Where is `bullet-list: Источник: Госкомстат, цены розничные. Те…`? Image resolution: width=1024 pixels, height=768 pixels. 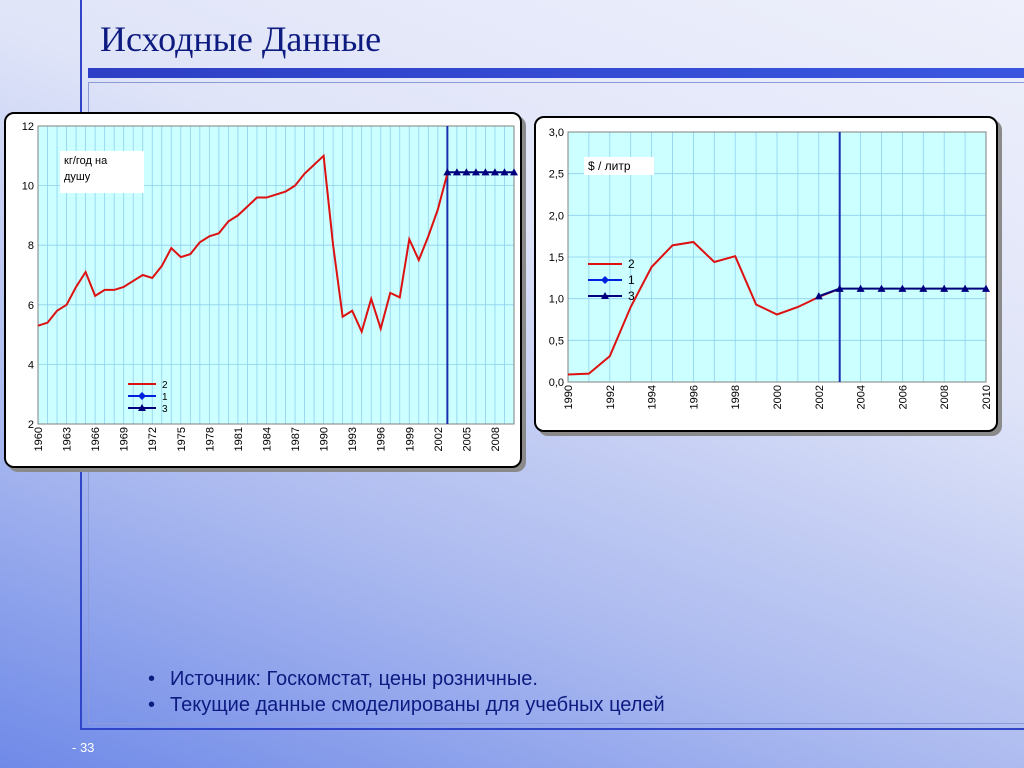
bullet-list: Источник: Госкомстат, цены розничные. Те… is located at coordinates (406, 692).